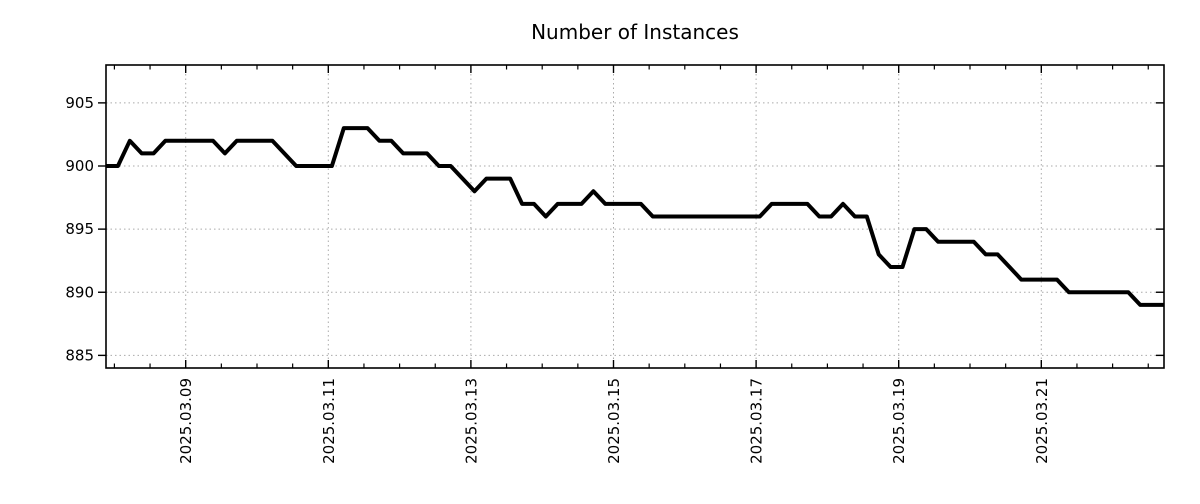 This screenshot has width=1200, height=504. I want to click on x-tick-label: 2025.03.21, so click(1042, 421).